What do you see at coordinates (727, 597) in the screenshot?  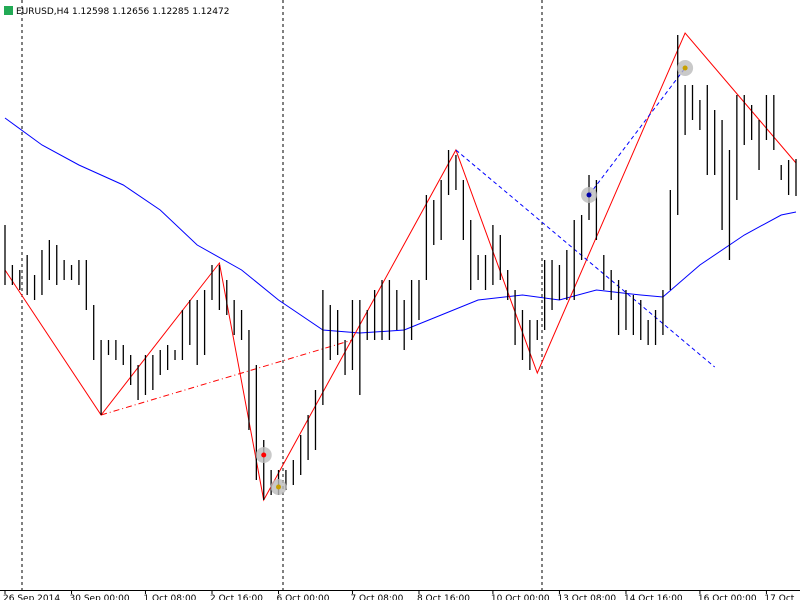 I see `x-tick-label: 16 Oct 00:00` at bounding box center [727, 597].